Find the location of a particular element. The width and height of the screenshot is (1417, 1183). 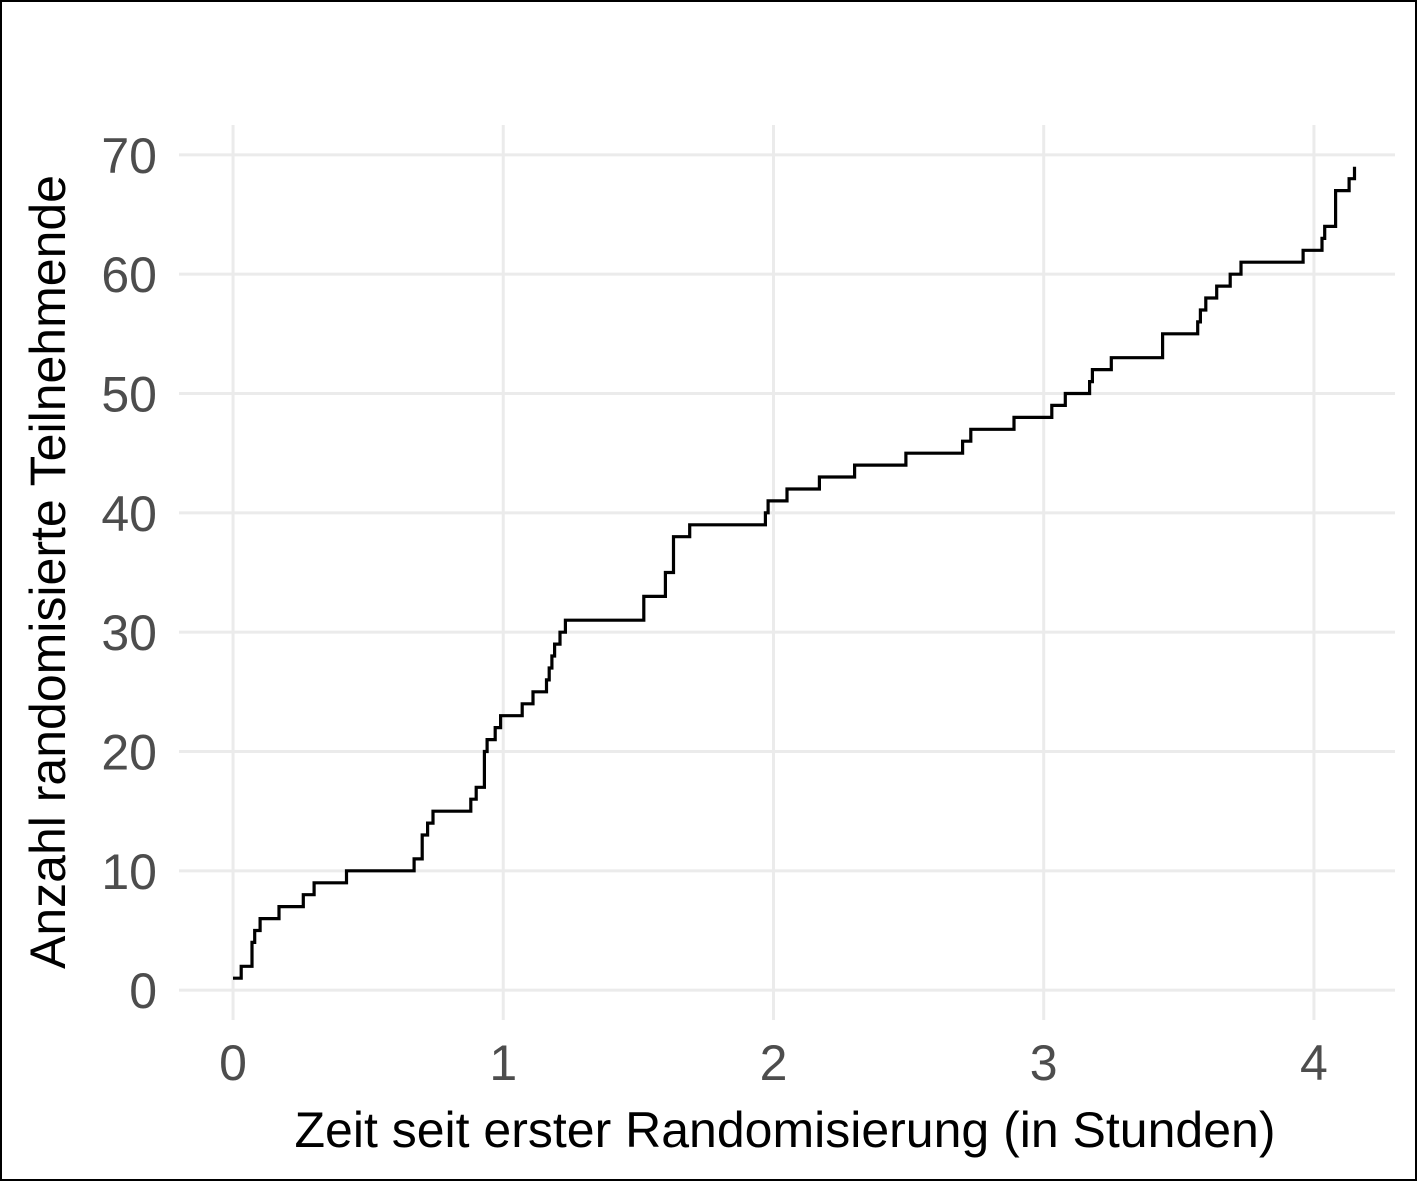

x-axis-ticks: 0 1 2 3 4 is located at coordinates (773, 1063).